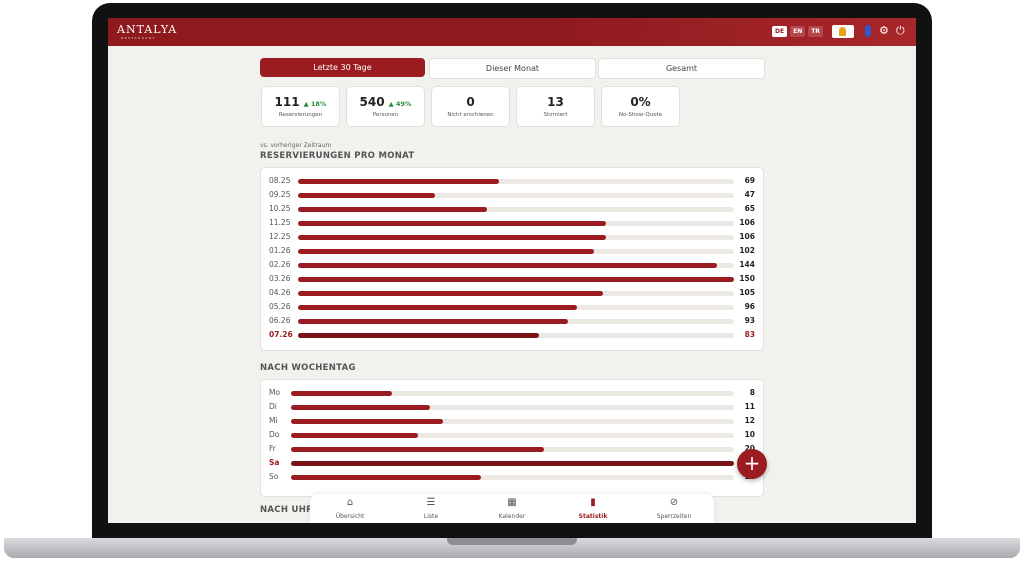 The width and height of the screenshot is (1024, 563). Describe the element at coordinates (555, 102) in the screenshot. I see `kpi-row: 13` at that location.